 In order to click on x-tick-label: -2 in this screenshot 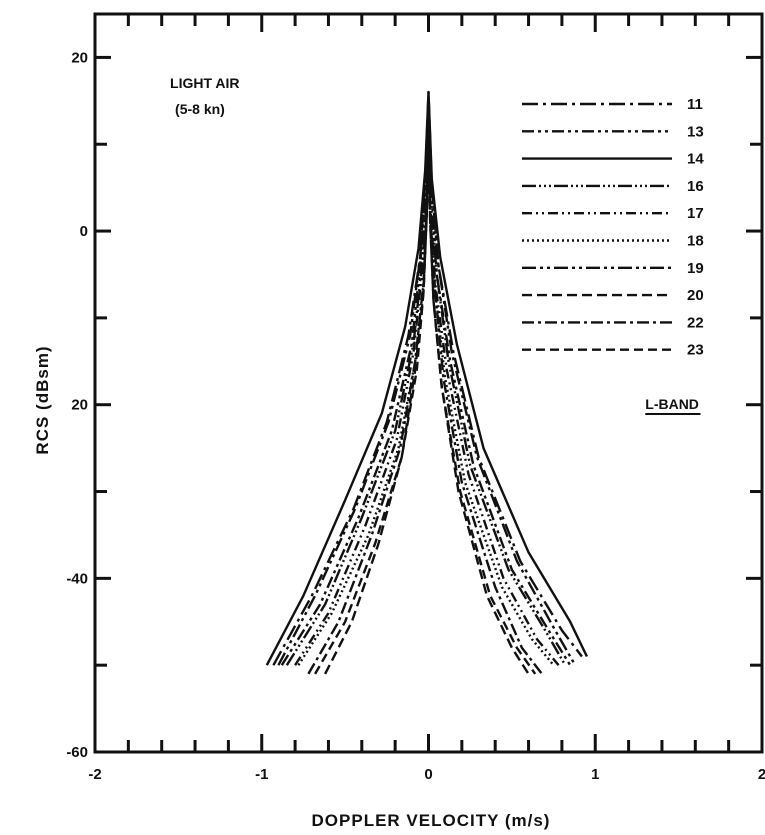, I will do `click(94, 774)`.